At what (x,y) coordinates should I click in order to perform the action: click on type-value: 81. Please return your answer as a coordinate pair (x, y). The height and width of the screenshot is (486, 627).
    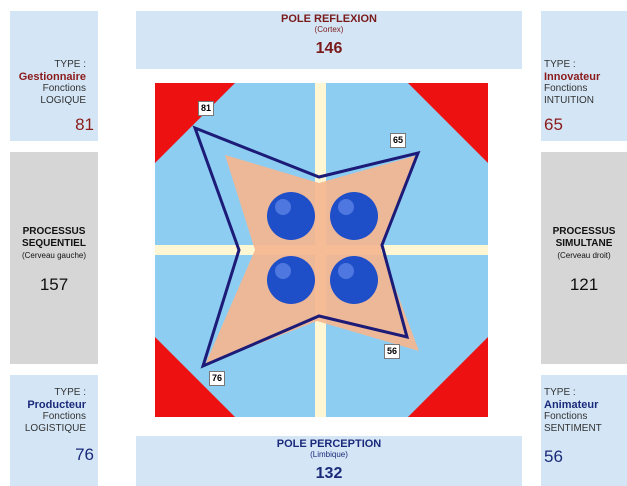
    Looking at the image, I should click on (84, 124).